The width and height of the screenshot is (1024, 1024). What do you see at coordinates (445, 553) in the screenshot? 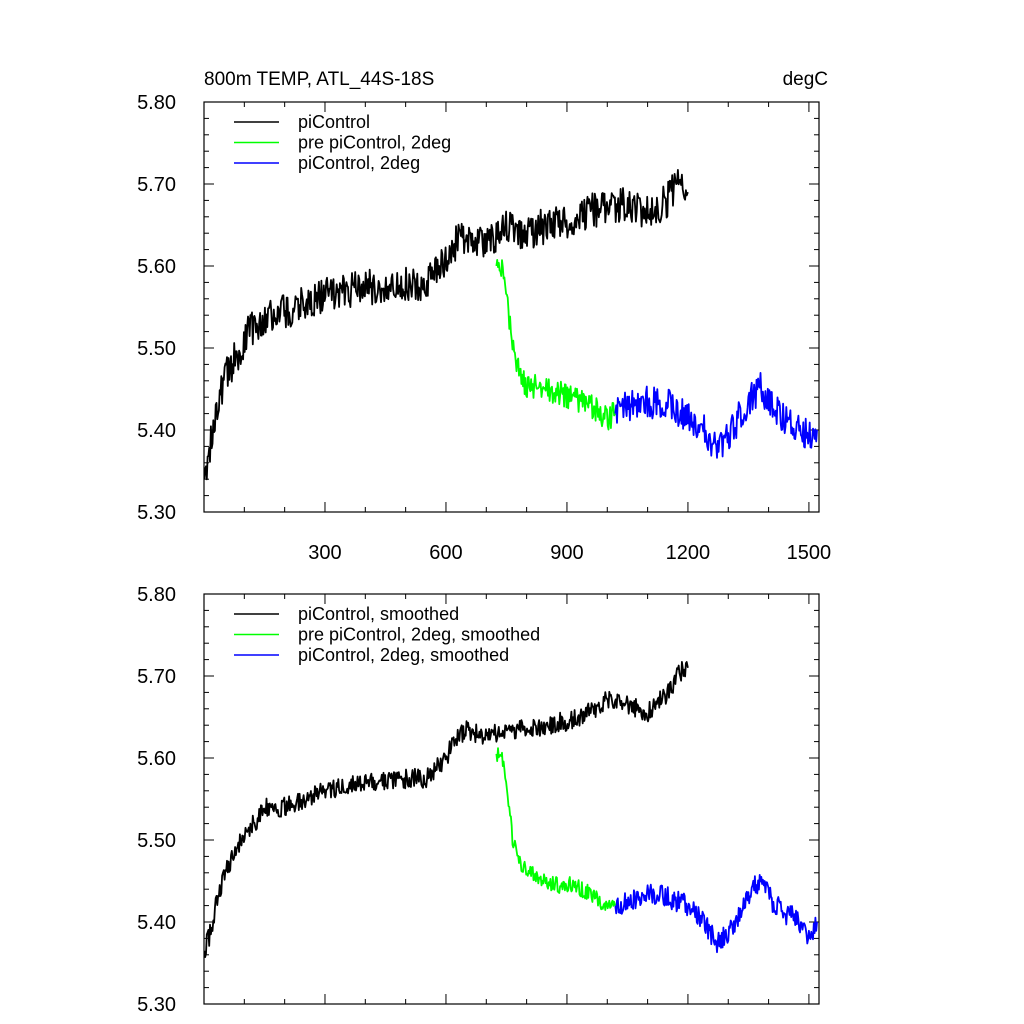
I see `x-tick-label: 600` at bounding box center [445, 553].